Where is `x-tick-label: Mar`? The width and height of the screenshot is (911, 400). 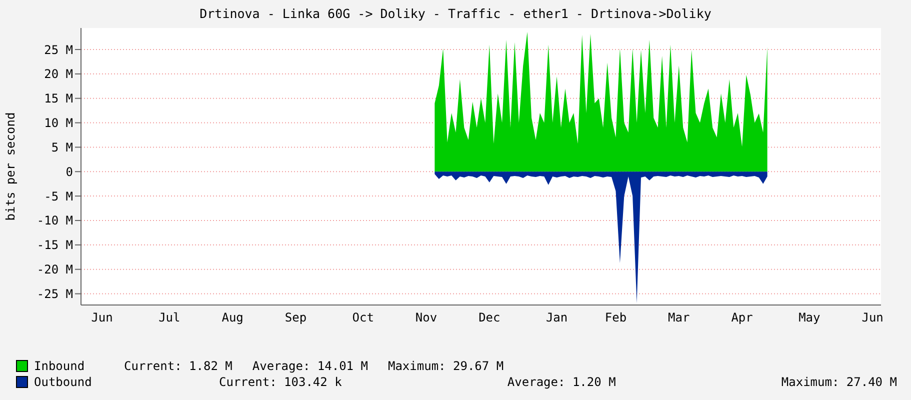
x-tick-label: Mar is located at coordinates (679, 317).